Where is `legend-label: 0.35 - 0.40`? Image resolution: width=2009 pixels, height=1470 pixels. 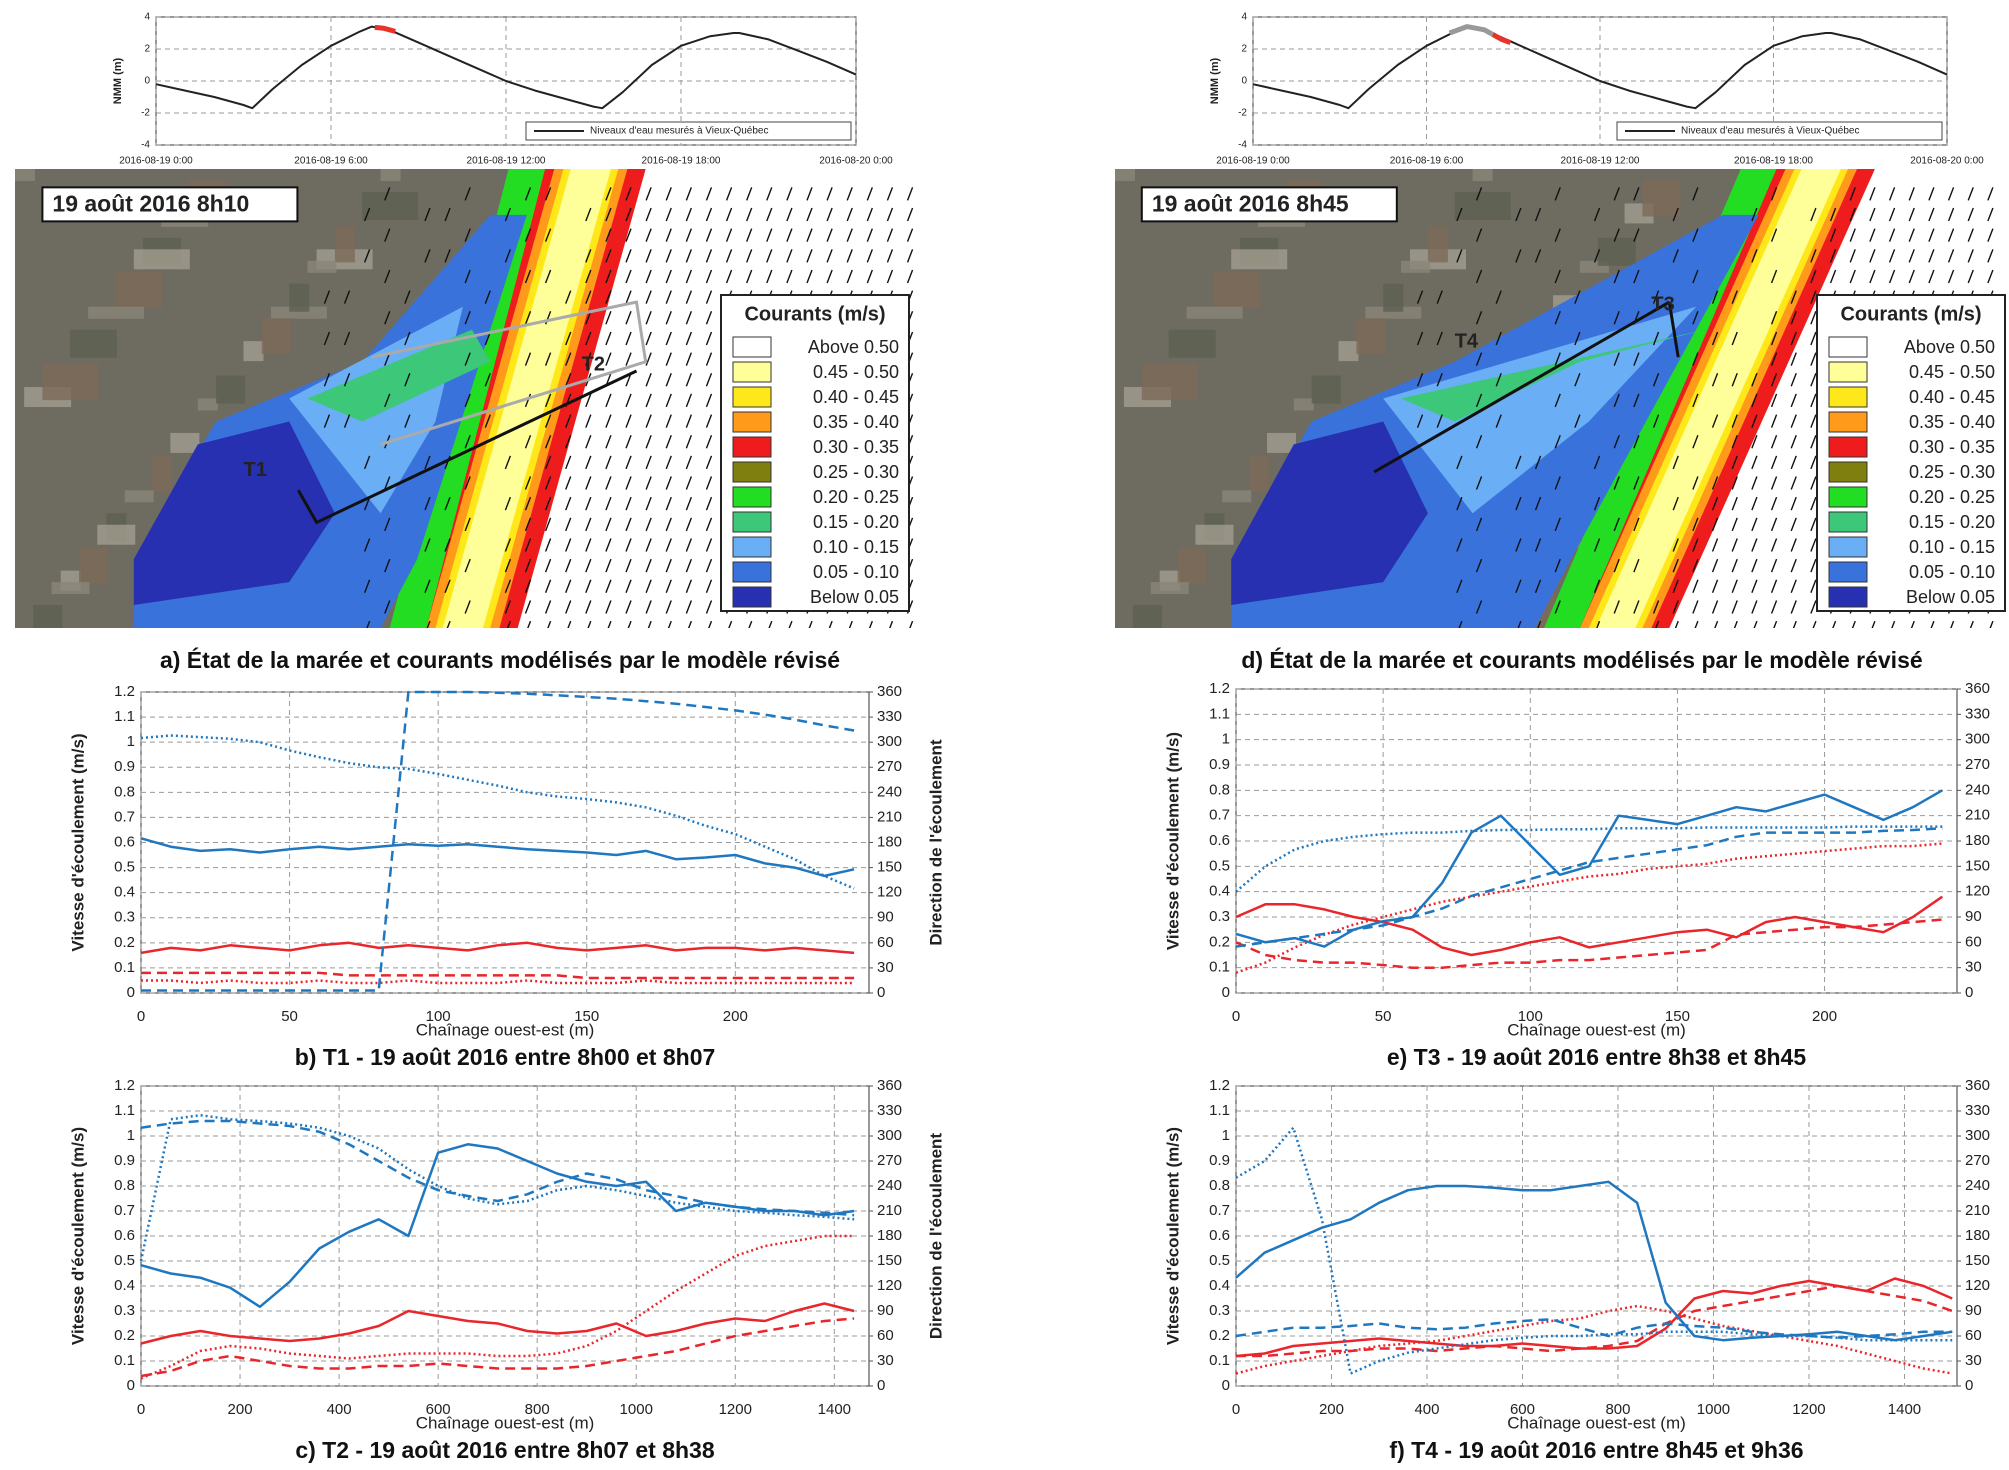
legend-label: 0.35 - 0.40 is located at coordinates (1952, 422).